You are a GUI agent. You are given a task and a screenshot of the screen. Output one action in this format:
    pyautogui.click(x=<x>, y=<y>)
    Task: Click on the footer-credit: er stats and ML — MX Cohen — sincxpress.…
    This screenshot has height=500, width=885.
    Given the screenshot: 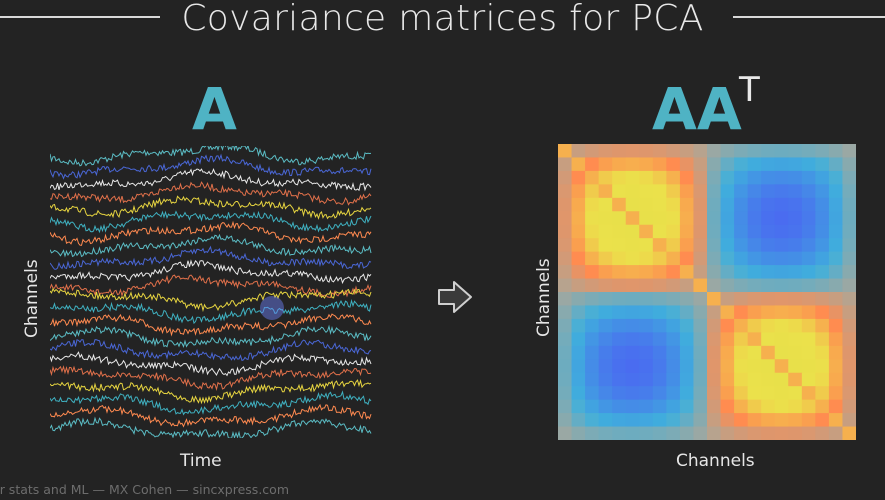 What is the action you would take?
    pyautogui.click(x=144, y=489)
    